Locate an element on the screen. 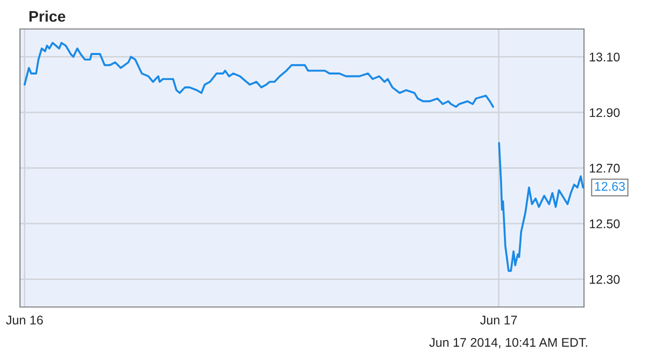 The width and height of the screenshot is (650, 362). annotation: 12.63 is located at coordinates (610, 186).